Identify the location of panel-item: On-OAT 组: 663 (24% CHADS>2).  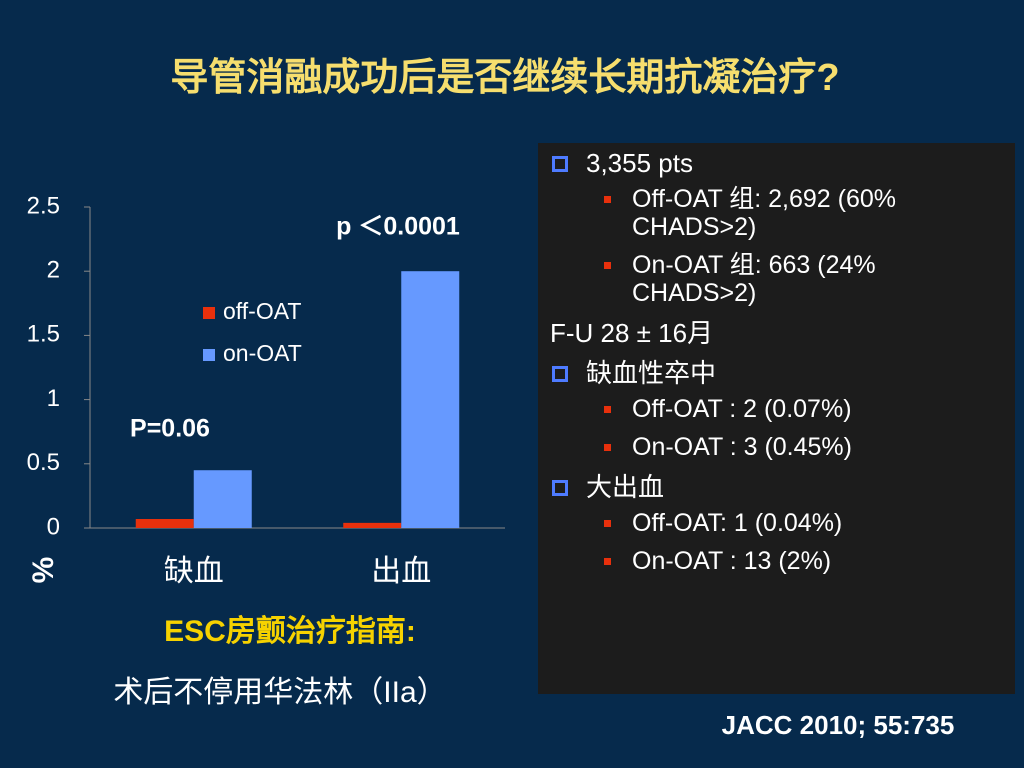
(736, 279).